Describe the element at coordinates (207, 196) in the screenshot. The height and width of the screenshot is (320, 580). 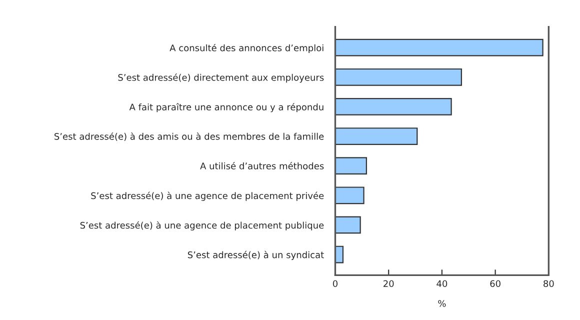
I see `y-tick-label: S’est adressé(e) à une agence de placement privée` at that location.